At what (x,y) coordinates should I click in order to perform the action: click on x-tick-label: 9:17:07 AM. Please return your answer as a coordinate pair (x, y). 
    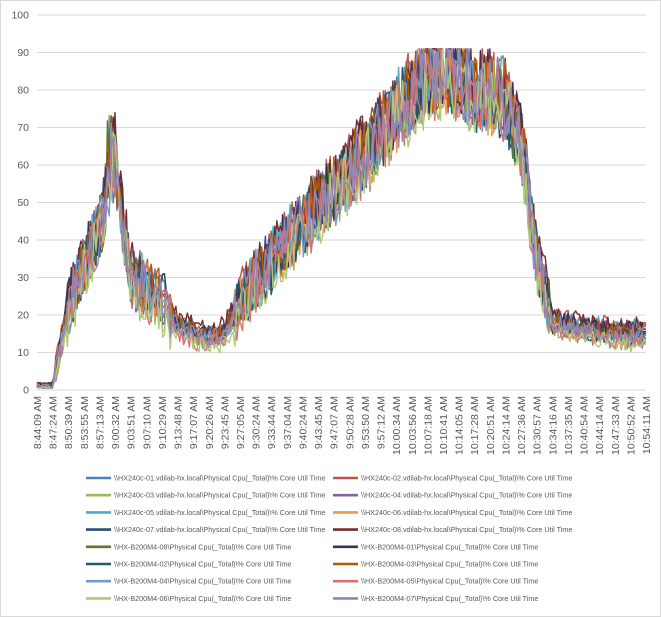
    Looking at the image, I should click on (194, 422).